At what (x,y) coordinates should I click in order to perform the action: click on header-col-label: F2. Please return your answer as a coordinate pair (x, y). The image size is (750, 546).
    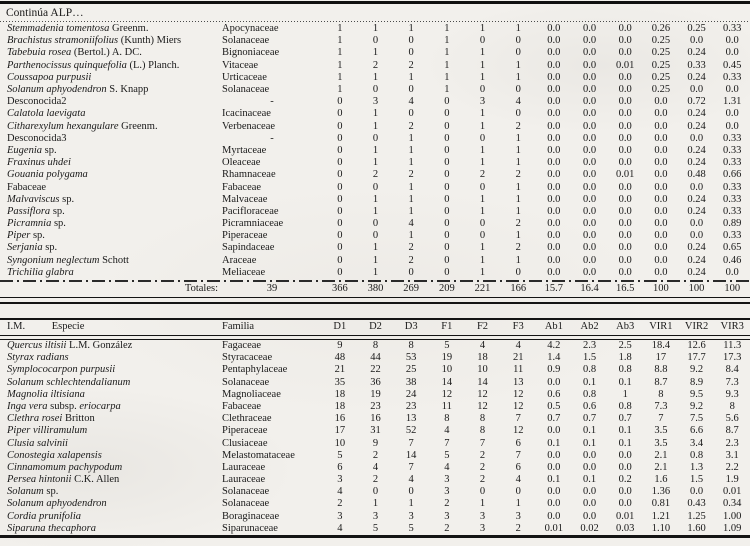
    Looking at the image, I should click on (482, 327).